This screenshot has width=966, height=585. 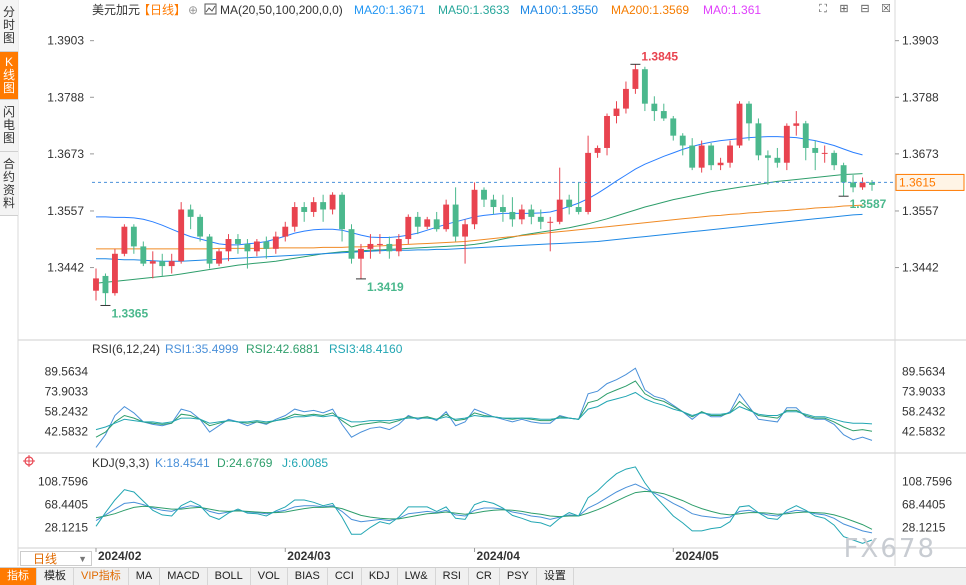 I want to click on rsi-line-rsi3, so click(x=484, y=411).